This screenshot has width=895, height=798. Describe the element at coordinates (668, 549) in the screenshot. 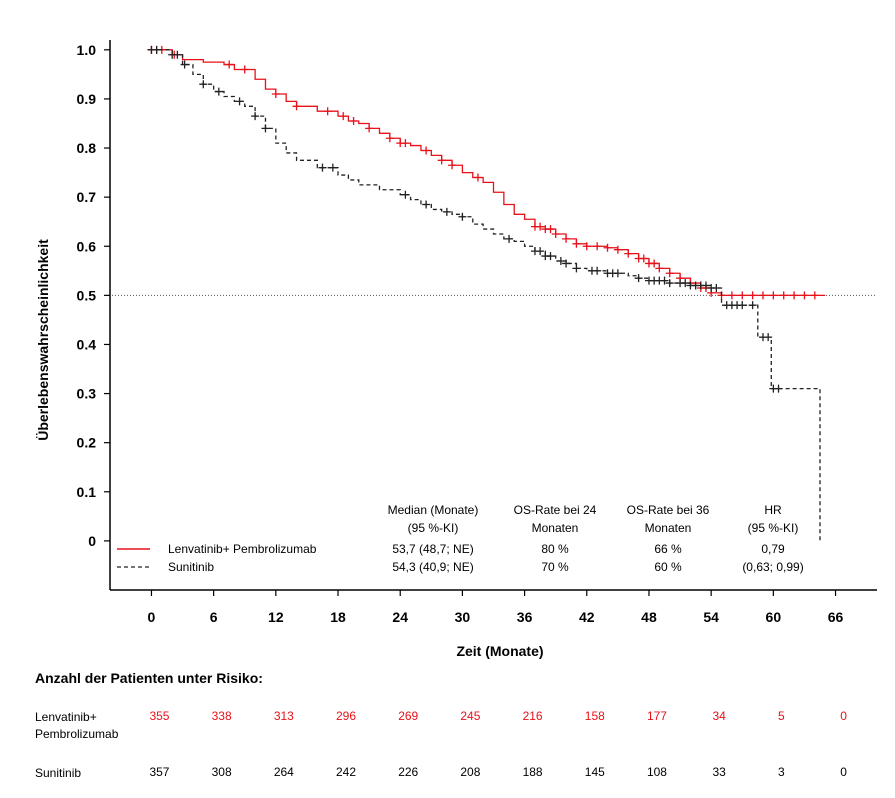

I see `row1-os36: 66 %` at that location.